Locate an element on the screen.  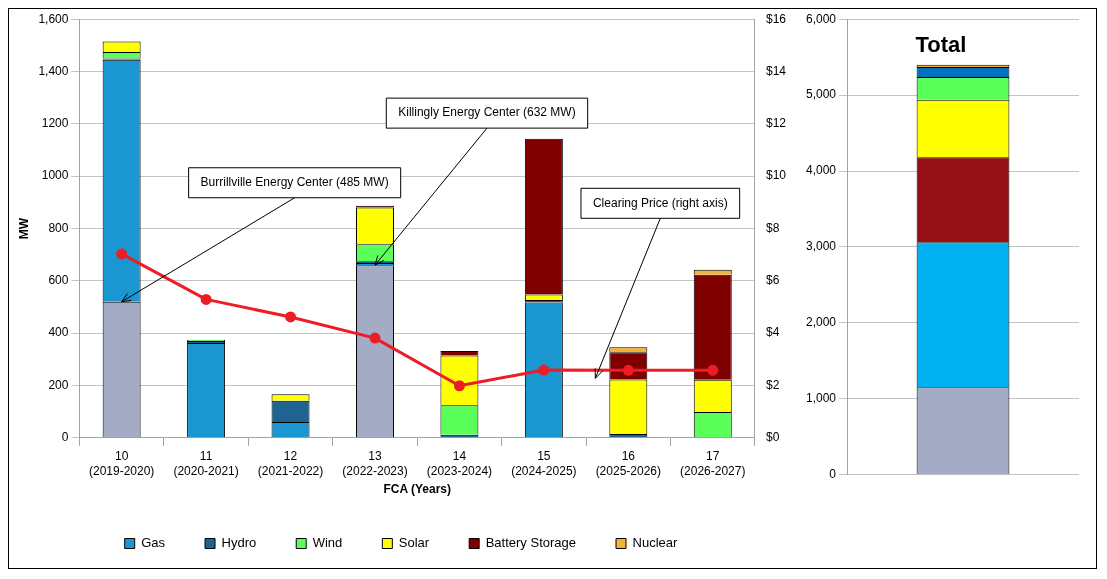
legend-label: Solar is located at coordinates (414, 543).